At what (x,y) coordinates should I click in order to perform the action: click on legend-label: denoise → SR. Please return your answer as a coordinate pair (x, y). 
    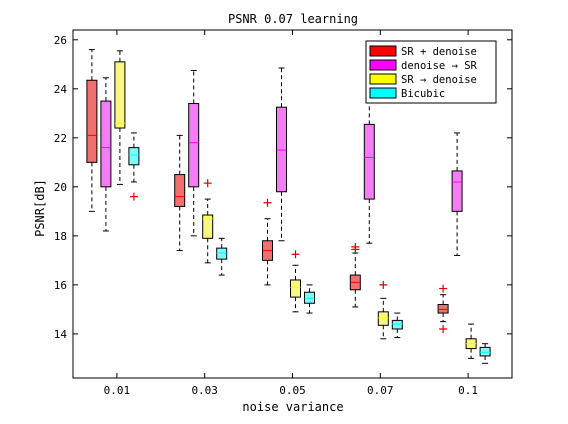
    Looking at the image, I should click on (439, 66).